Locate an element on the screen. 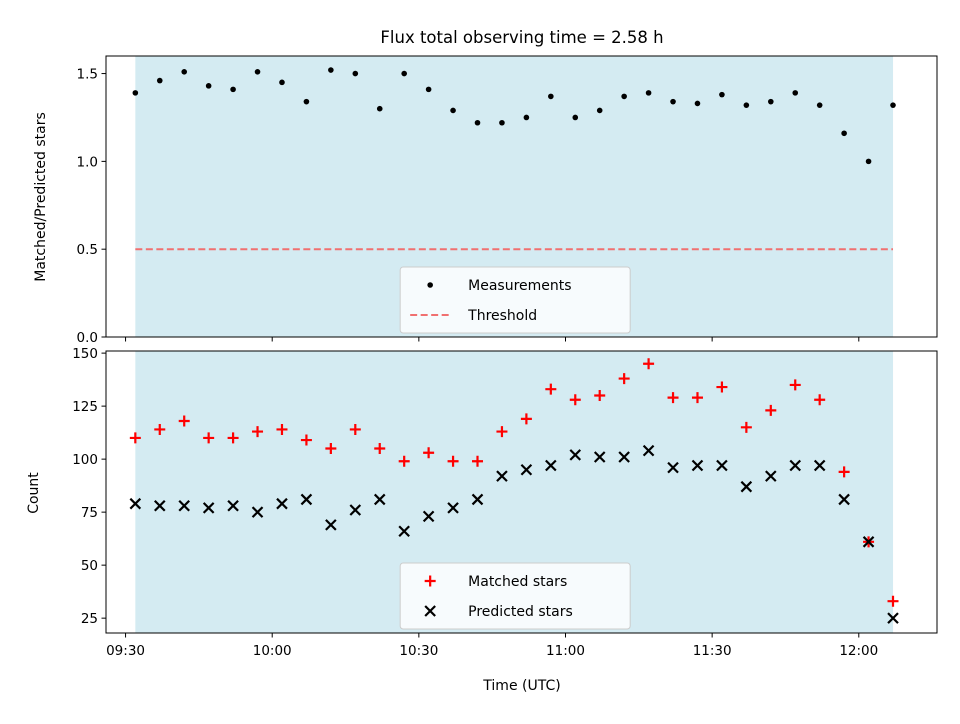  y-tick-label: 75 is located at coordinates (89, 513).